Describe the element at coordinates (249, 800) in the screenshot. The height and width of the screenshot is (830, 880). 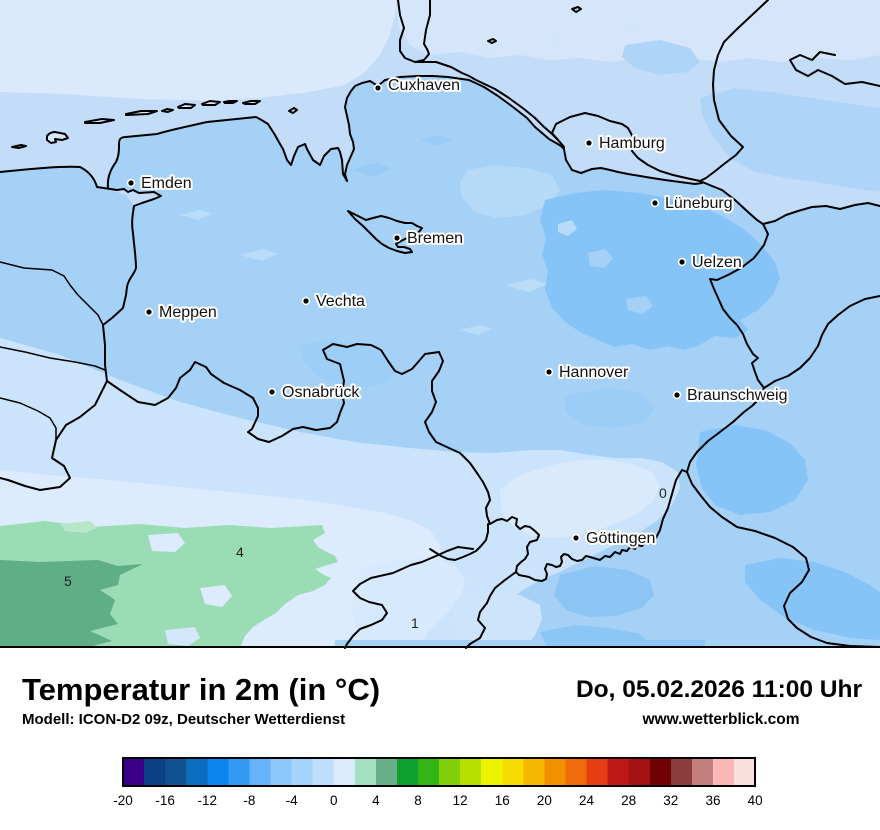
I see `svg-text: -8` at that location.